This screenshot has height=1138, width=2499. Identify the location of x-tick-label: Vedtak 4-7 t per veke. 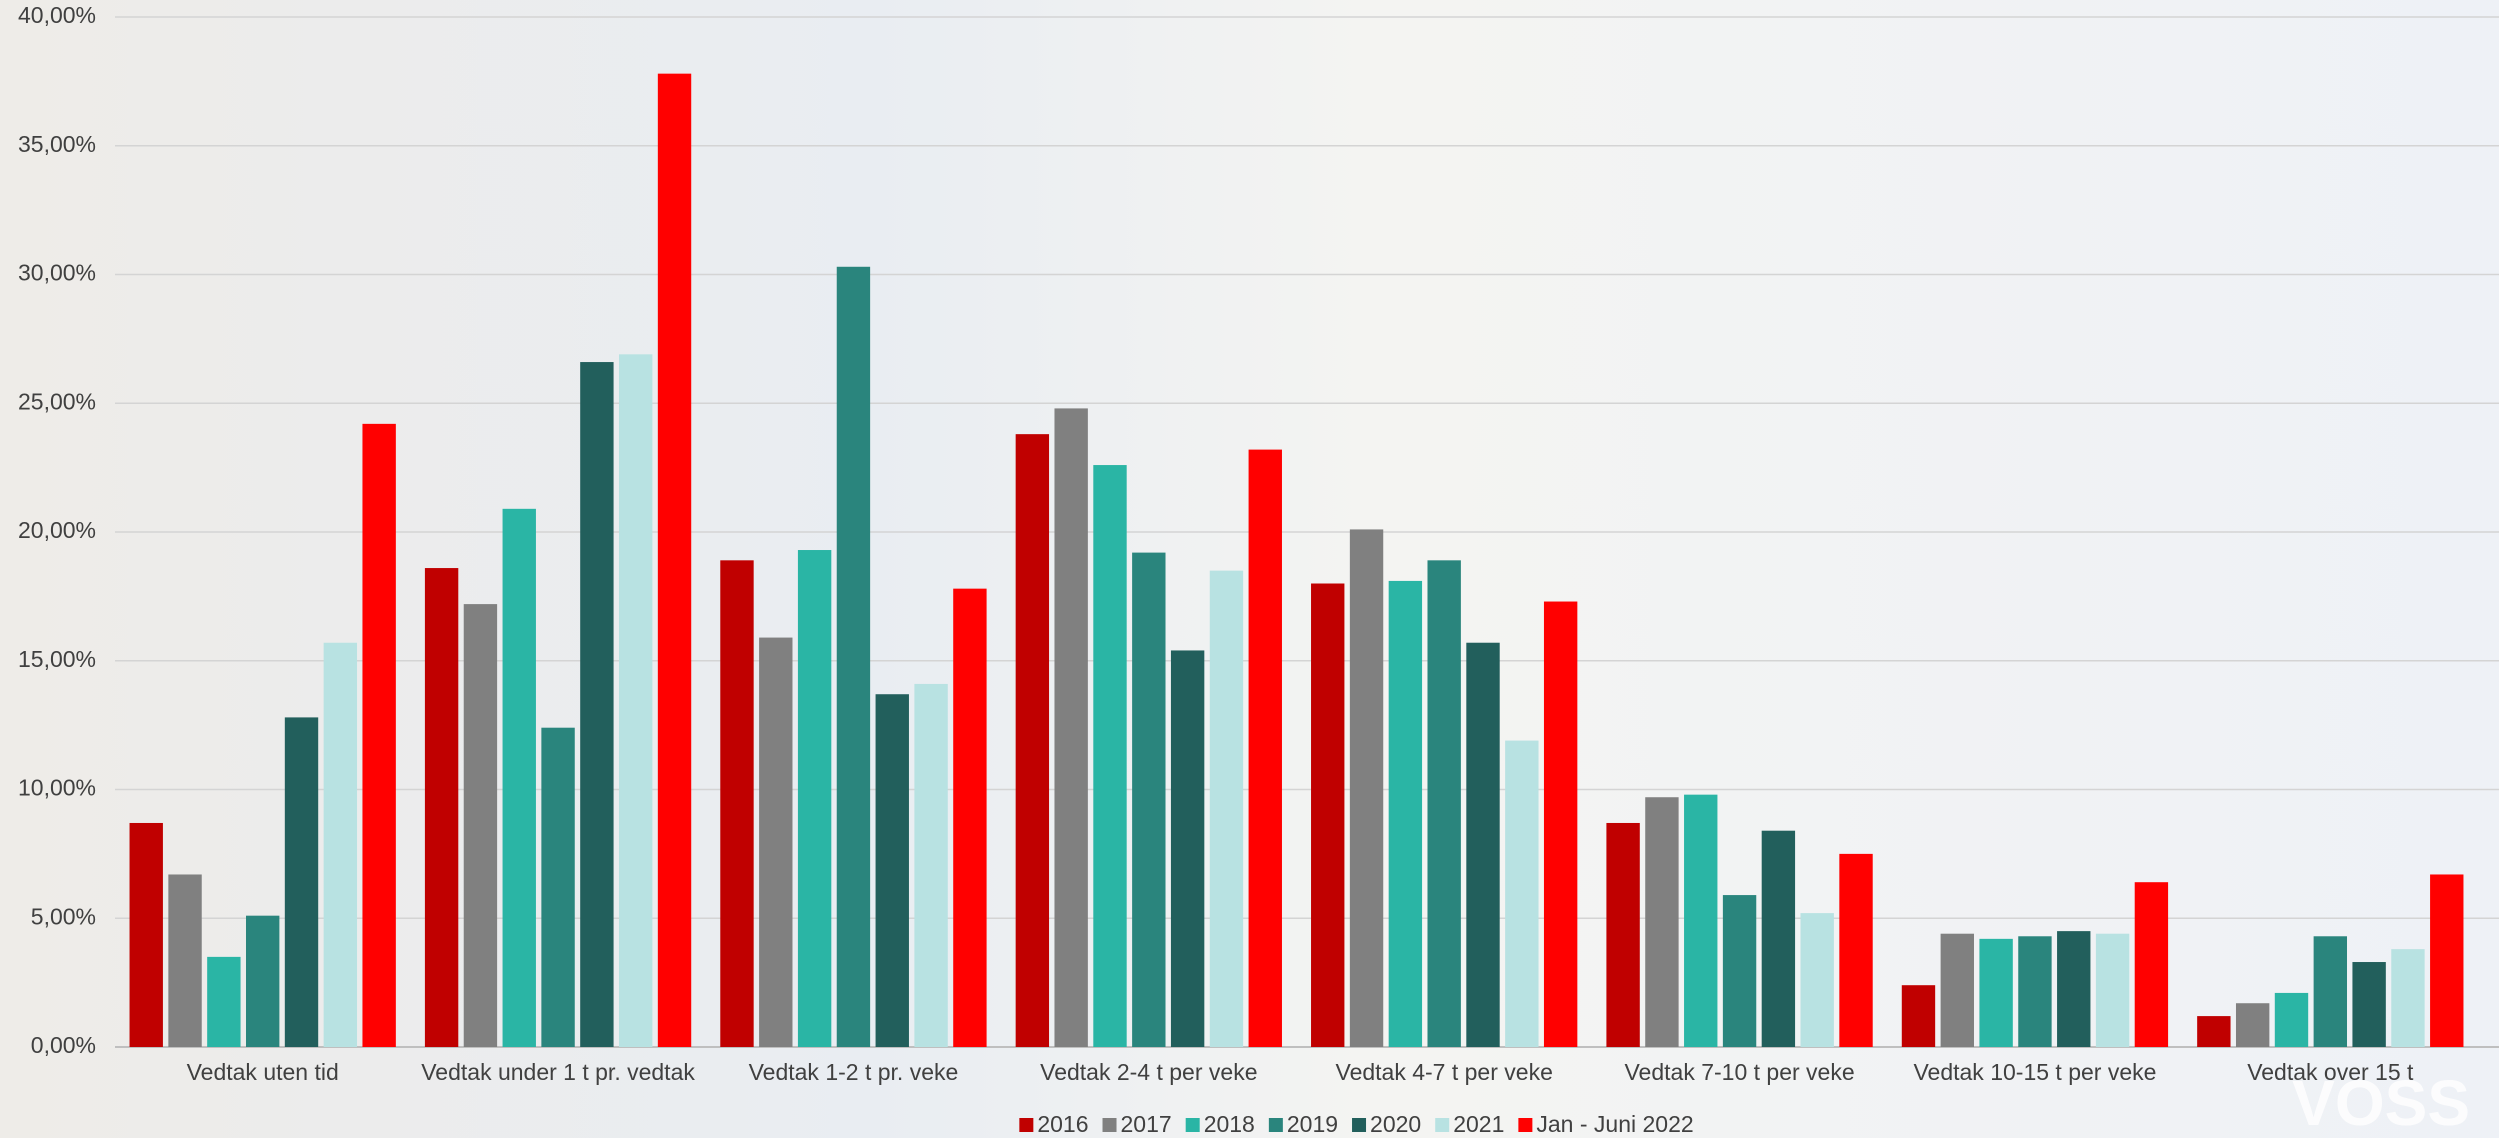
(1444, 1072).